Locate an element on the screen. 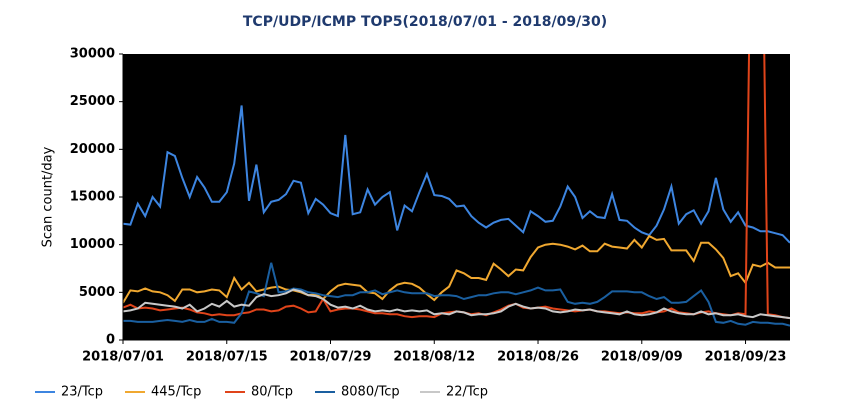 This screenshot has height=420, width=850. x-tick-label: 2018/08/26 is located at coordinates (538, 357).